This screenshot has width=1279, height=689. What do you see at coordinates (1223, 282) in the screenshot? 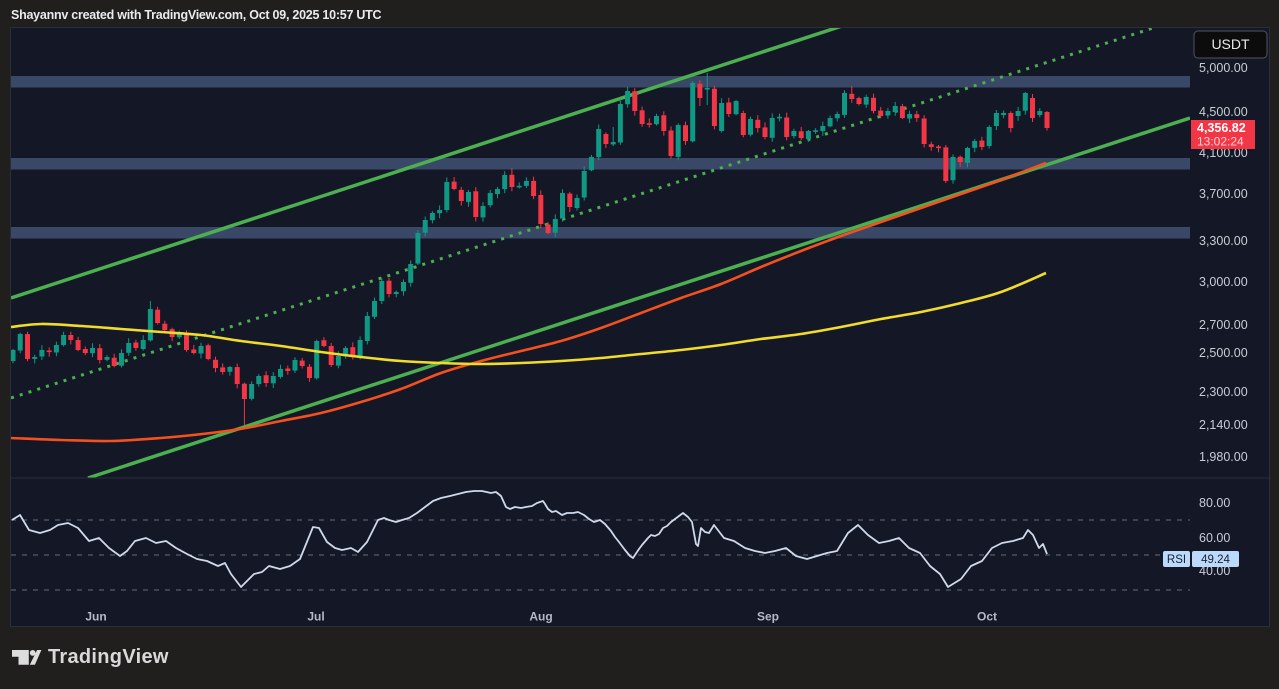
I see `svg-text: 3,000.00` at bounding box center [1223, 282].